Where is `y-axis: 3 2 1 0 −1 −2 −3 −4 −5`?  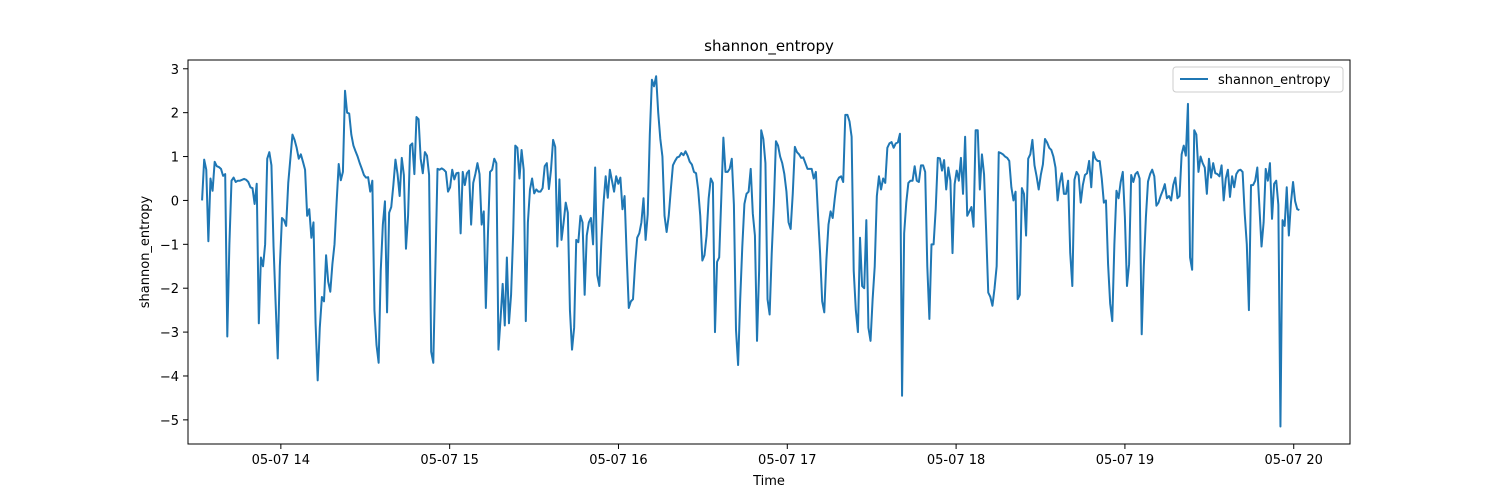 y-axis: 3 2 1 0 −1 −2 −3 −4 −5 is located at coordinates (174, 246).